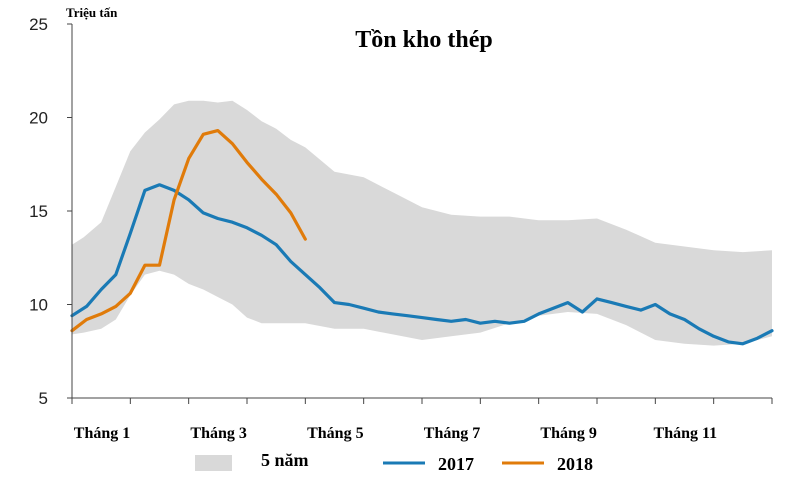 The width and height of the screenshot is (794, 480). Describe the element at coordinates (575, 464) in the screenshot. I see `legend-label-2018: 2018` at that location.